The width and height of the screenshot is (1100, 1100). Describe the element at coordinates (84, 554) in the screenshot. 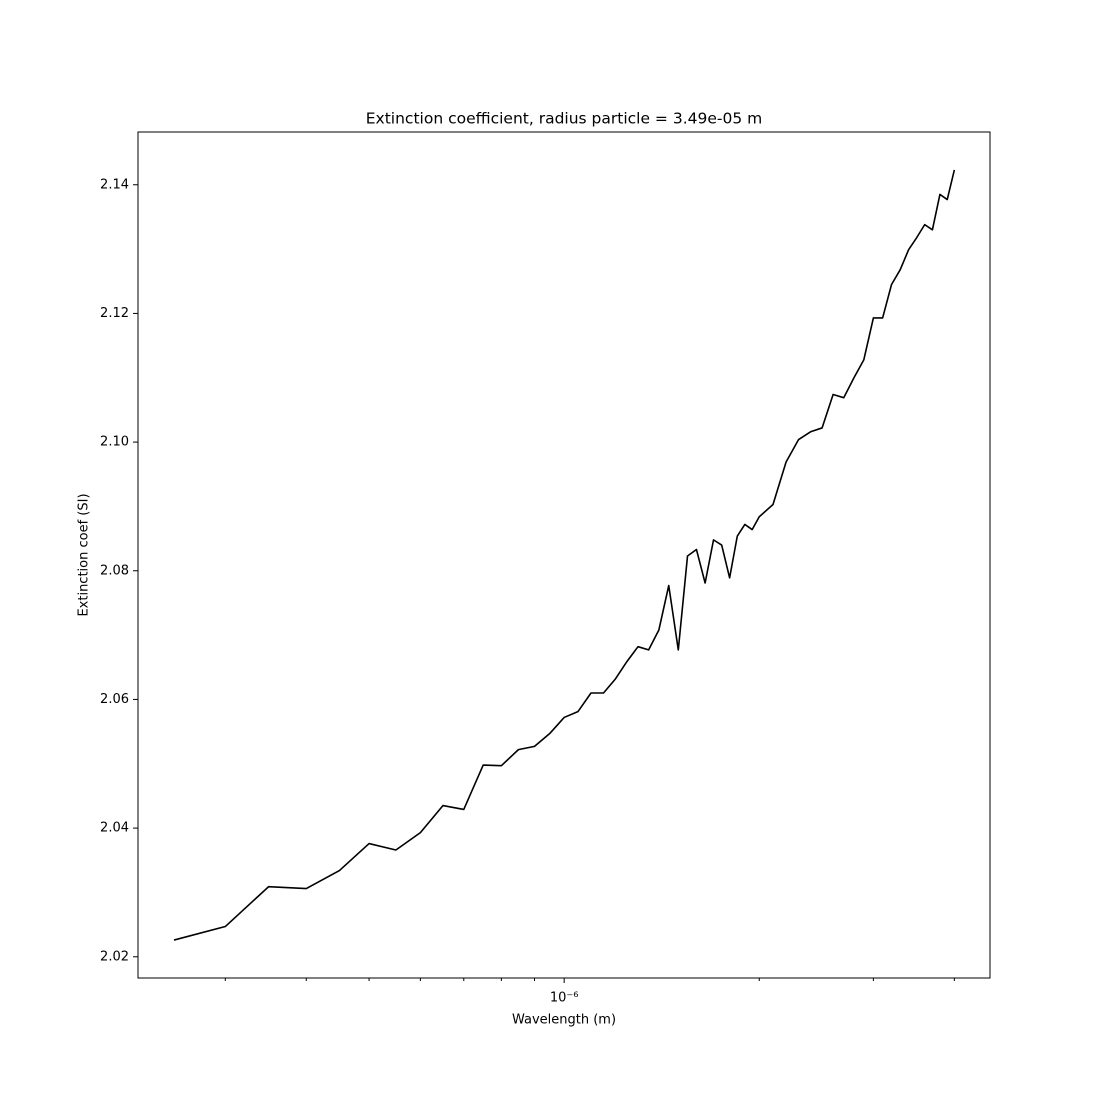

I see `y-axis-label: Extinction coef (SI)` at that location.